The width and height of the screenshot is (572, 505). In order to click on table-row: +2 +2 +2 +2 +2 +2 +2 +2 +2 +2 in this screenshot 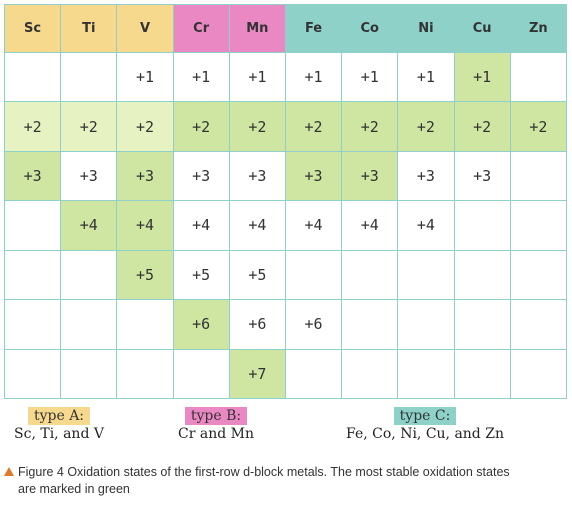, I will do `click(285, 126)`.